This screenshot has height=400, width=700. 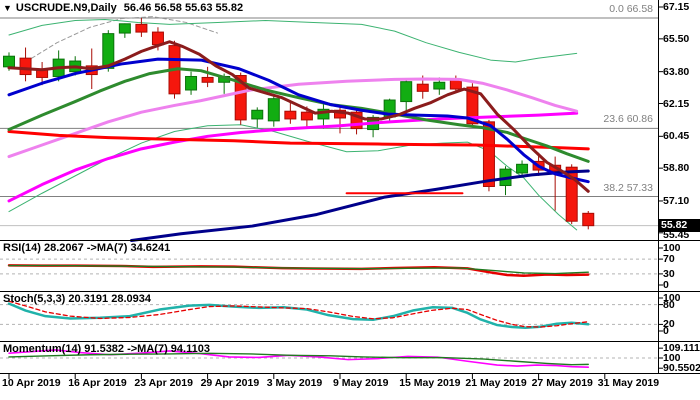 What do you see at coordinates (7, 8) in the screenshot?
I see `symbol-dropdown-icon: ▼` at bounding box center [7, 8].